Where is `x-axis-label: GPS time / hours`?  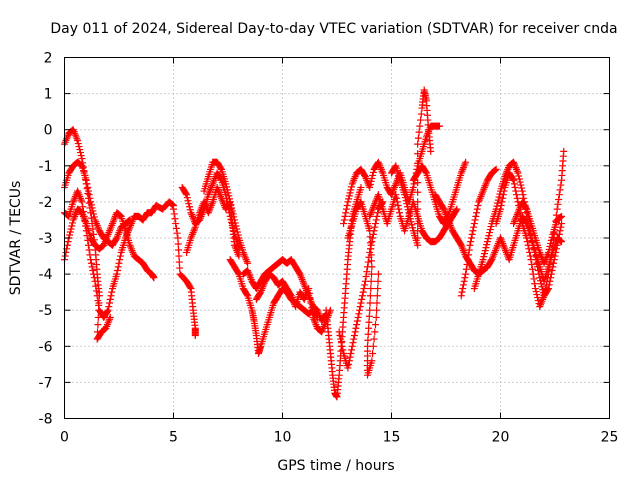 x-axis-label: GPS time / hours is located at coordinates (335, 466).